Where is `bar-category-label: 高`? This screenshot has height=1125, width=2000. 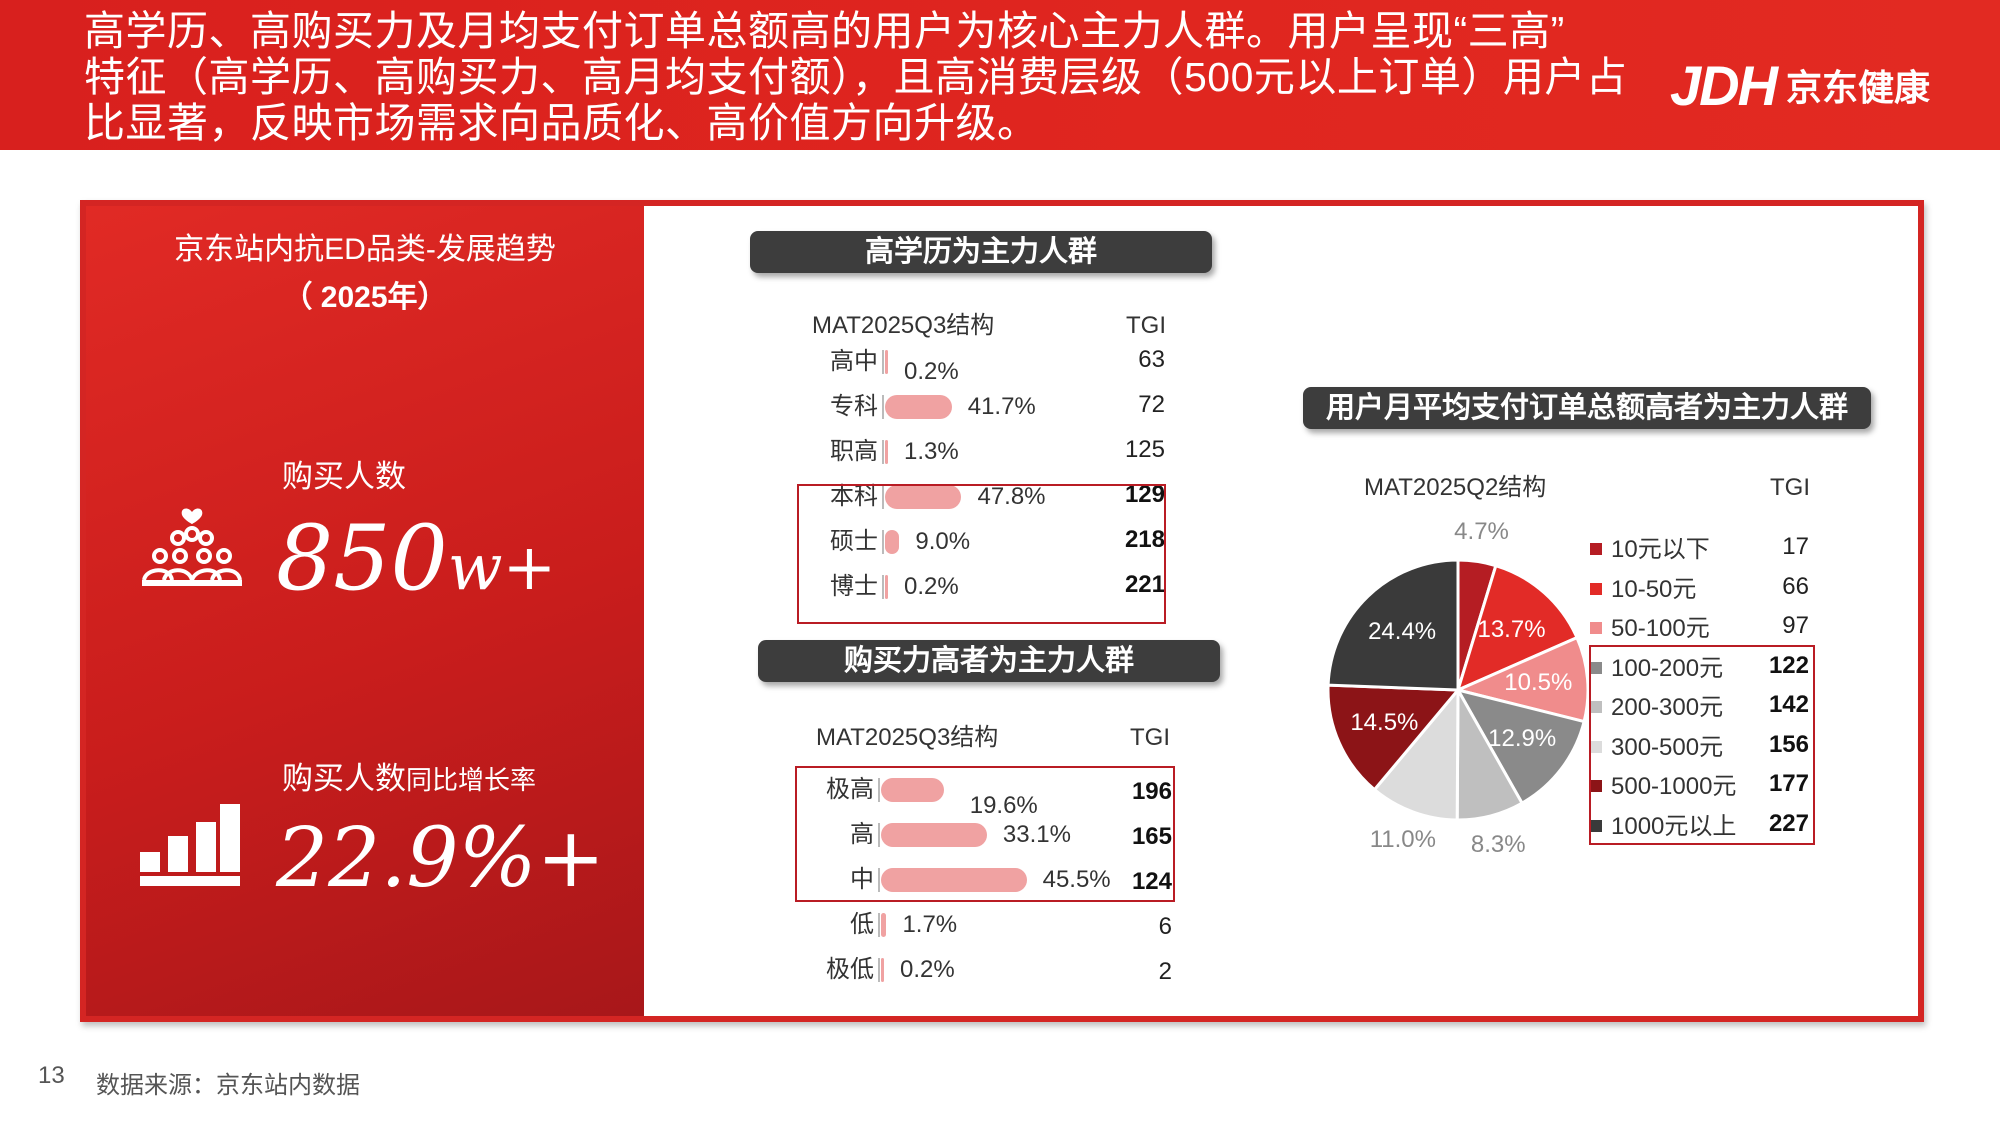 bar-category-label: 高 is located at coordinates (862, 834).